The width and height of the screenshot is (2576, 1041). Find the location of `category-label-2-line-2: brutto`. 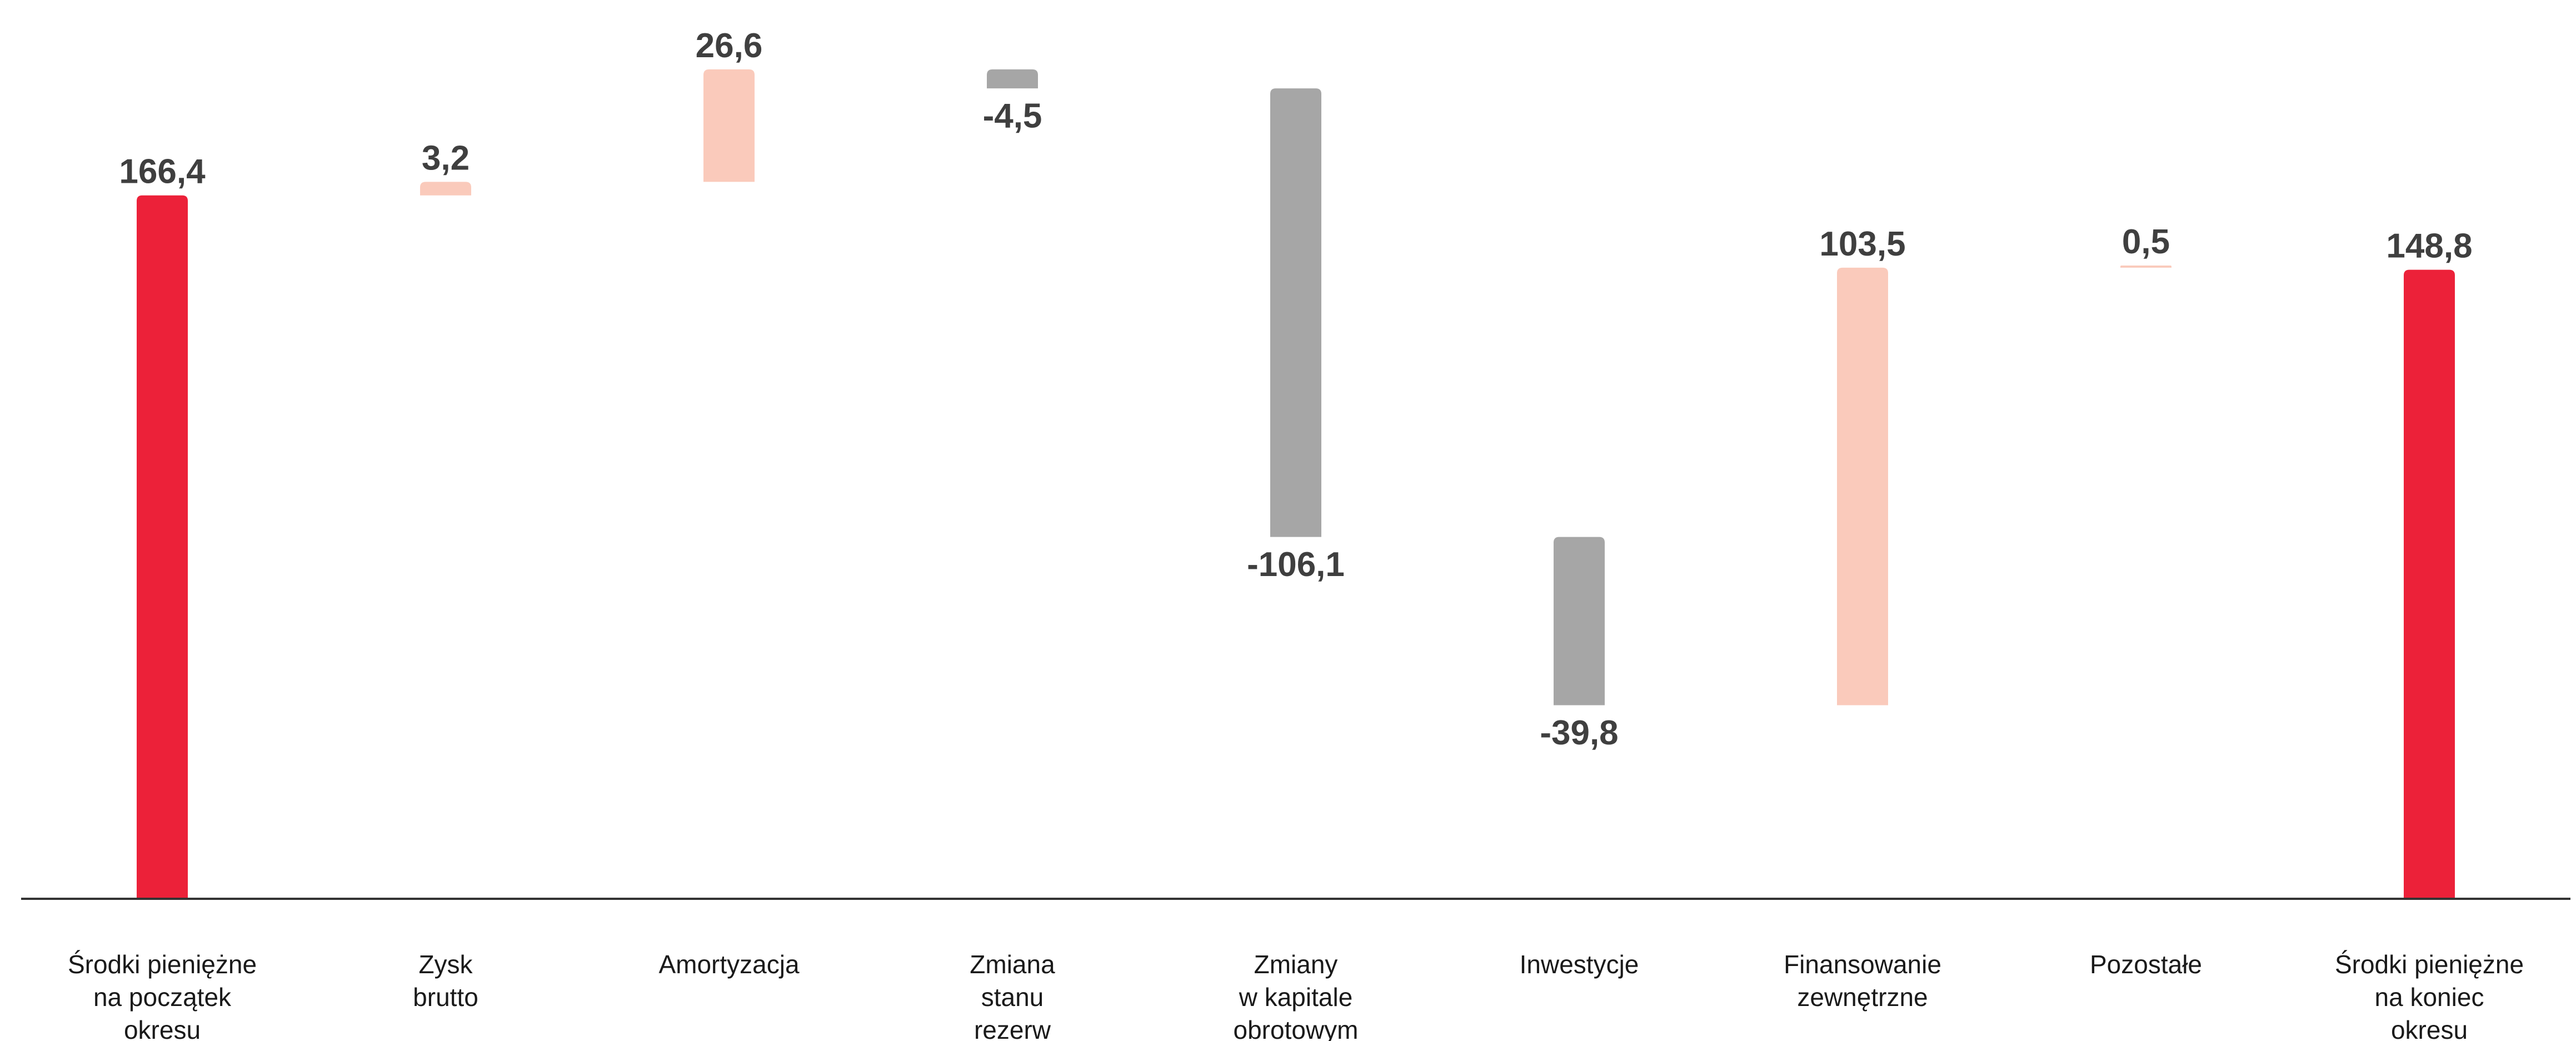

category-label-2-line-2: brutto is located at coordinates (445, 997).